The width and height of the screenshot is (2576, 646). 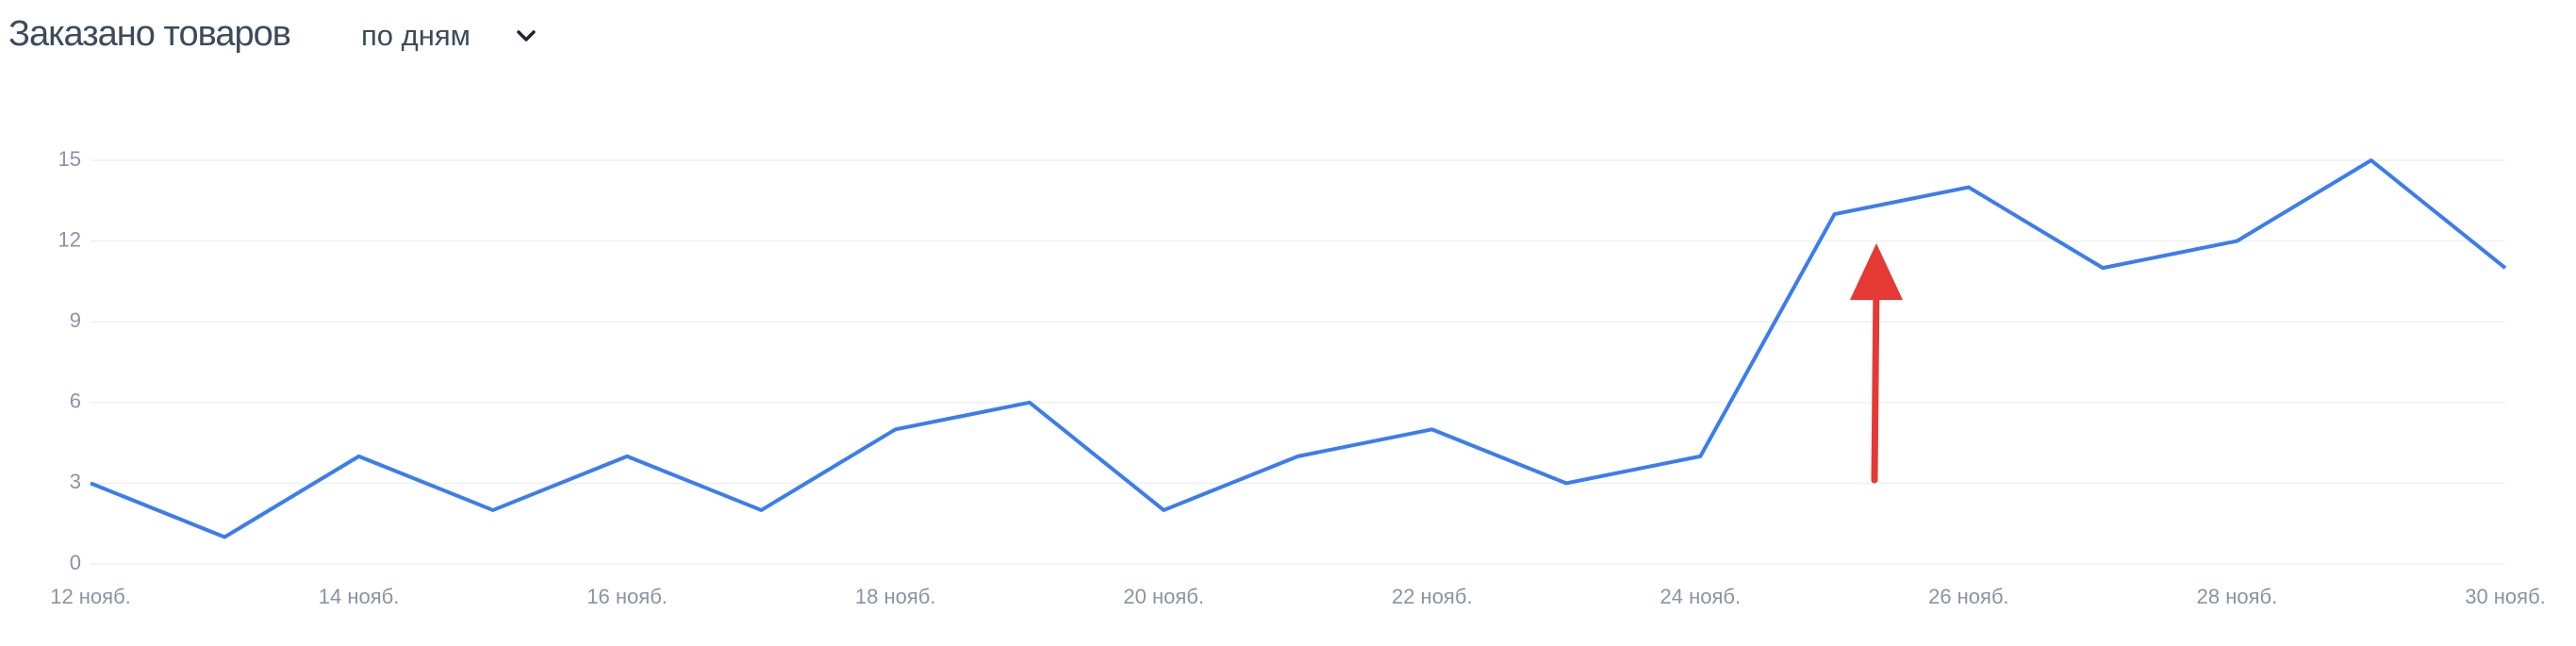 What do you see at coordinates (1876, 271) in the screenshot?
I see `arrow-head` at bounding box center [1876, 271].